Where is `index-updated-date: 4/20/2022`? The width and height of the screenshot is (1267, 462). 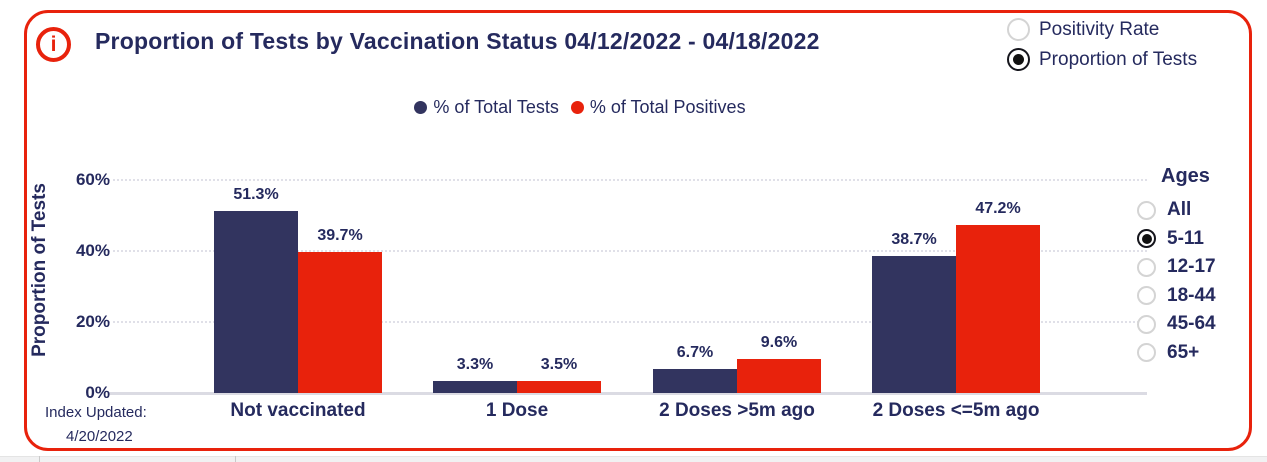
index-updated-date: 4/20/2022 is located at coordinates (99, 436).